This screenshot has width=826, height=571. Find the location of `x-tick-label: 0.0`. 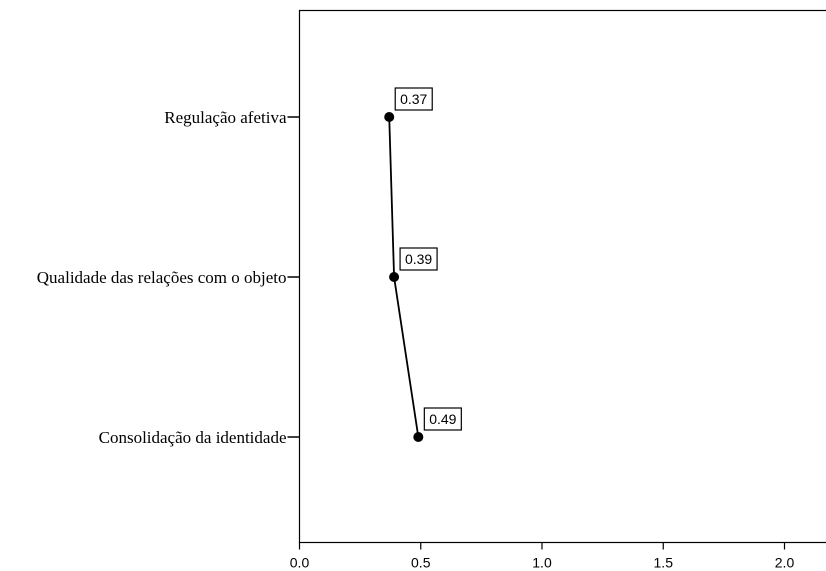

x-tick-label: 0.0 is located at coordinates (300, 563).